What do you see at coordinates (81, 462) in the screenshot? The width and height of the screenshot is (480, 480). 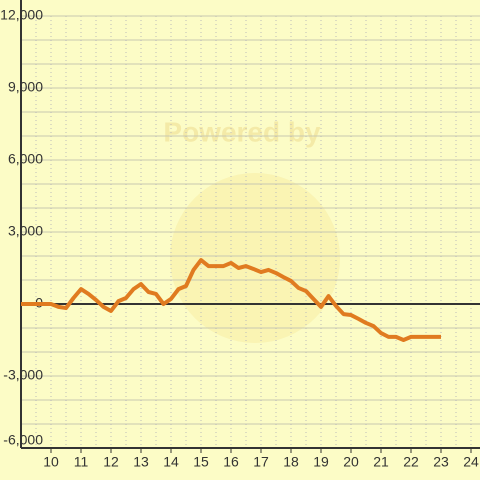 I see `x-tick-label: 11` at bounding box center [81, 462].